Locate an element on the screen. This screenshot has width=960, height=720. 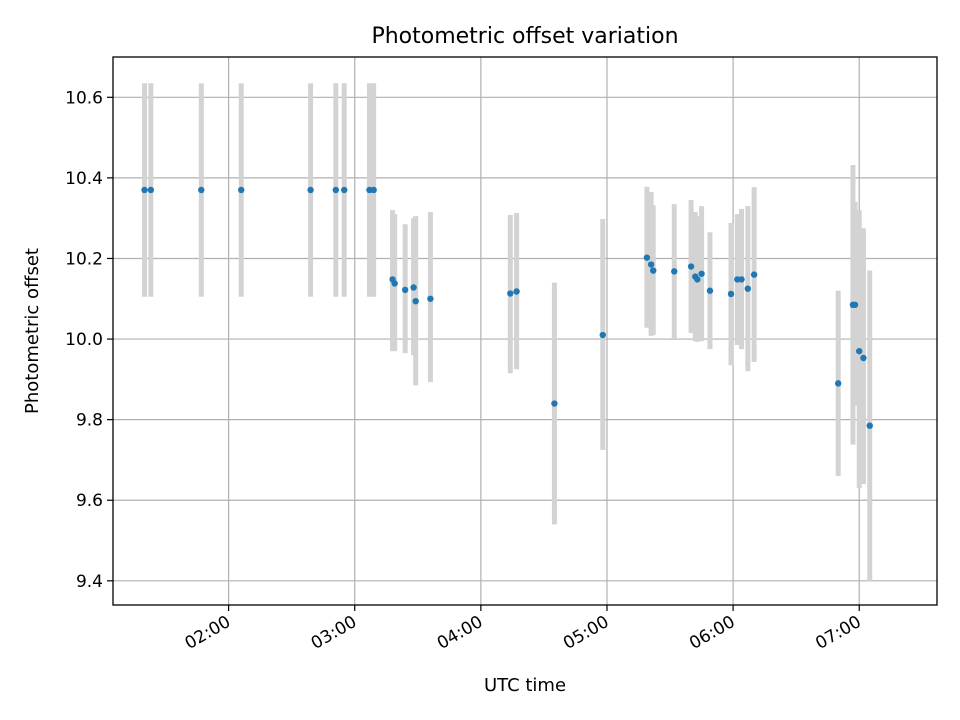
x-tick-label: 05:00 is located at coordinates (586, 633).